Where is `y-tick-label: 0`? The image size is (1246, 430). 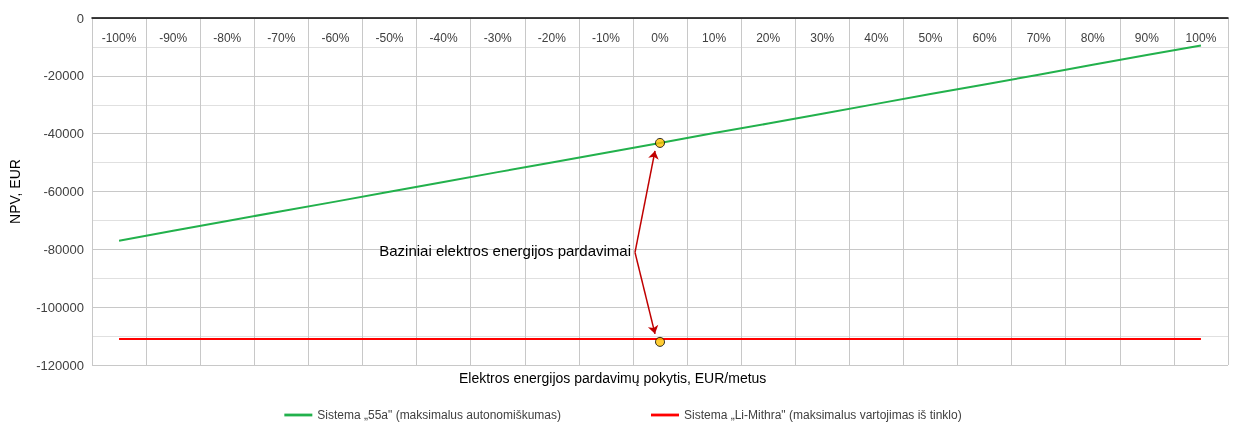
y-tick-label: 0 is located at coordinates (80, 18).